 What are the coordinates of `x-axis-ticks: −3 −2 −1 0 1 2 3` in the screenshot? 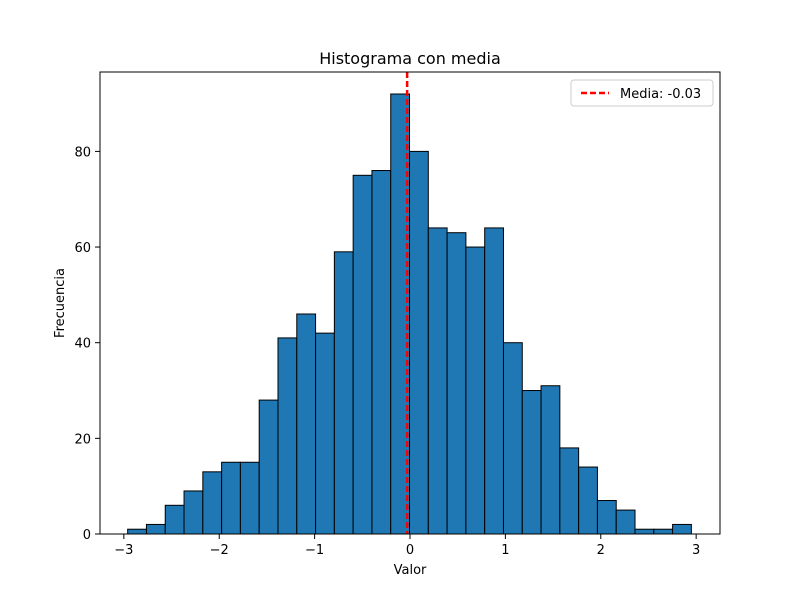 It's located at (407, 546).